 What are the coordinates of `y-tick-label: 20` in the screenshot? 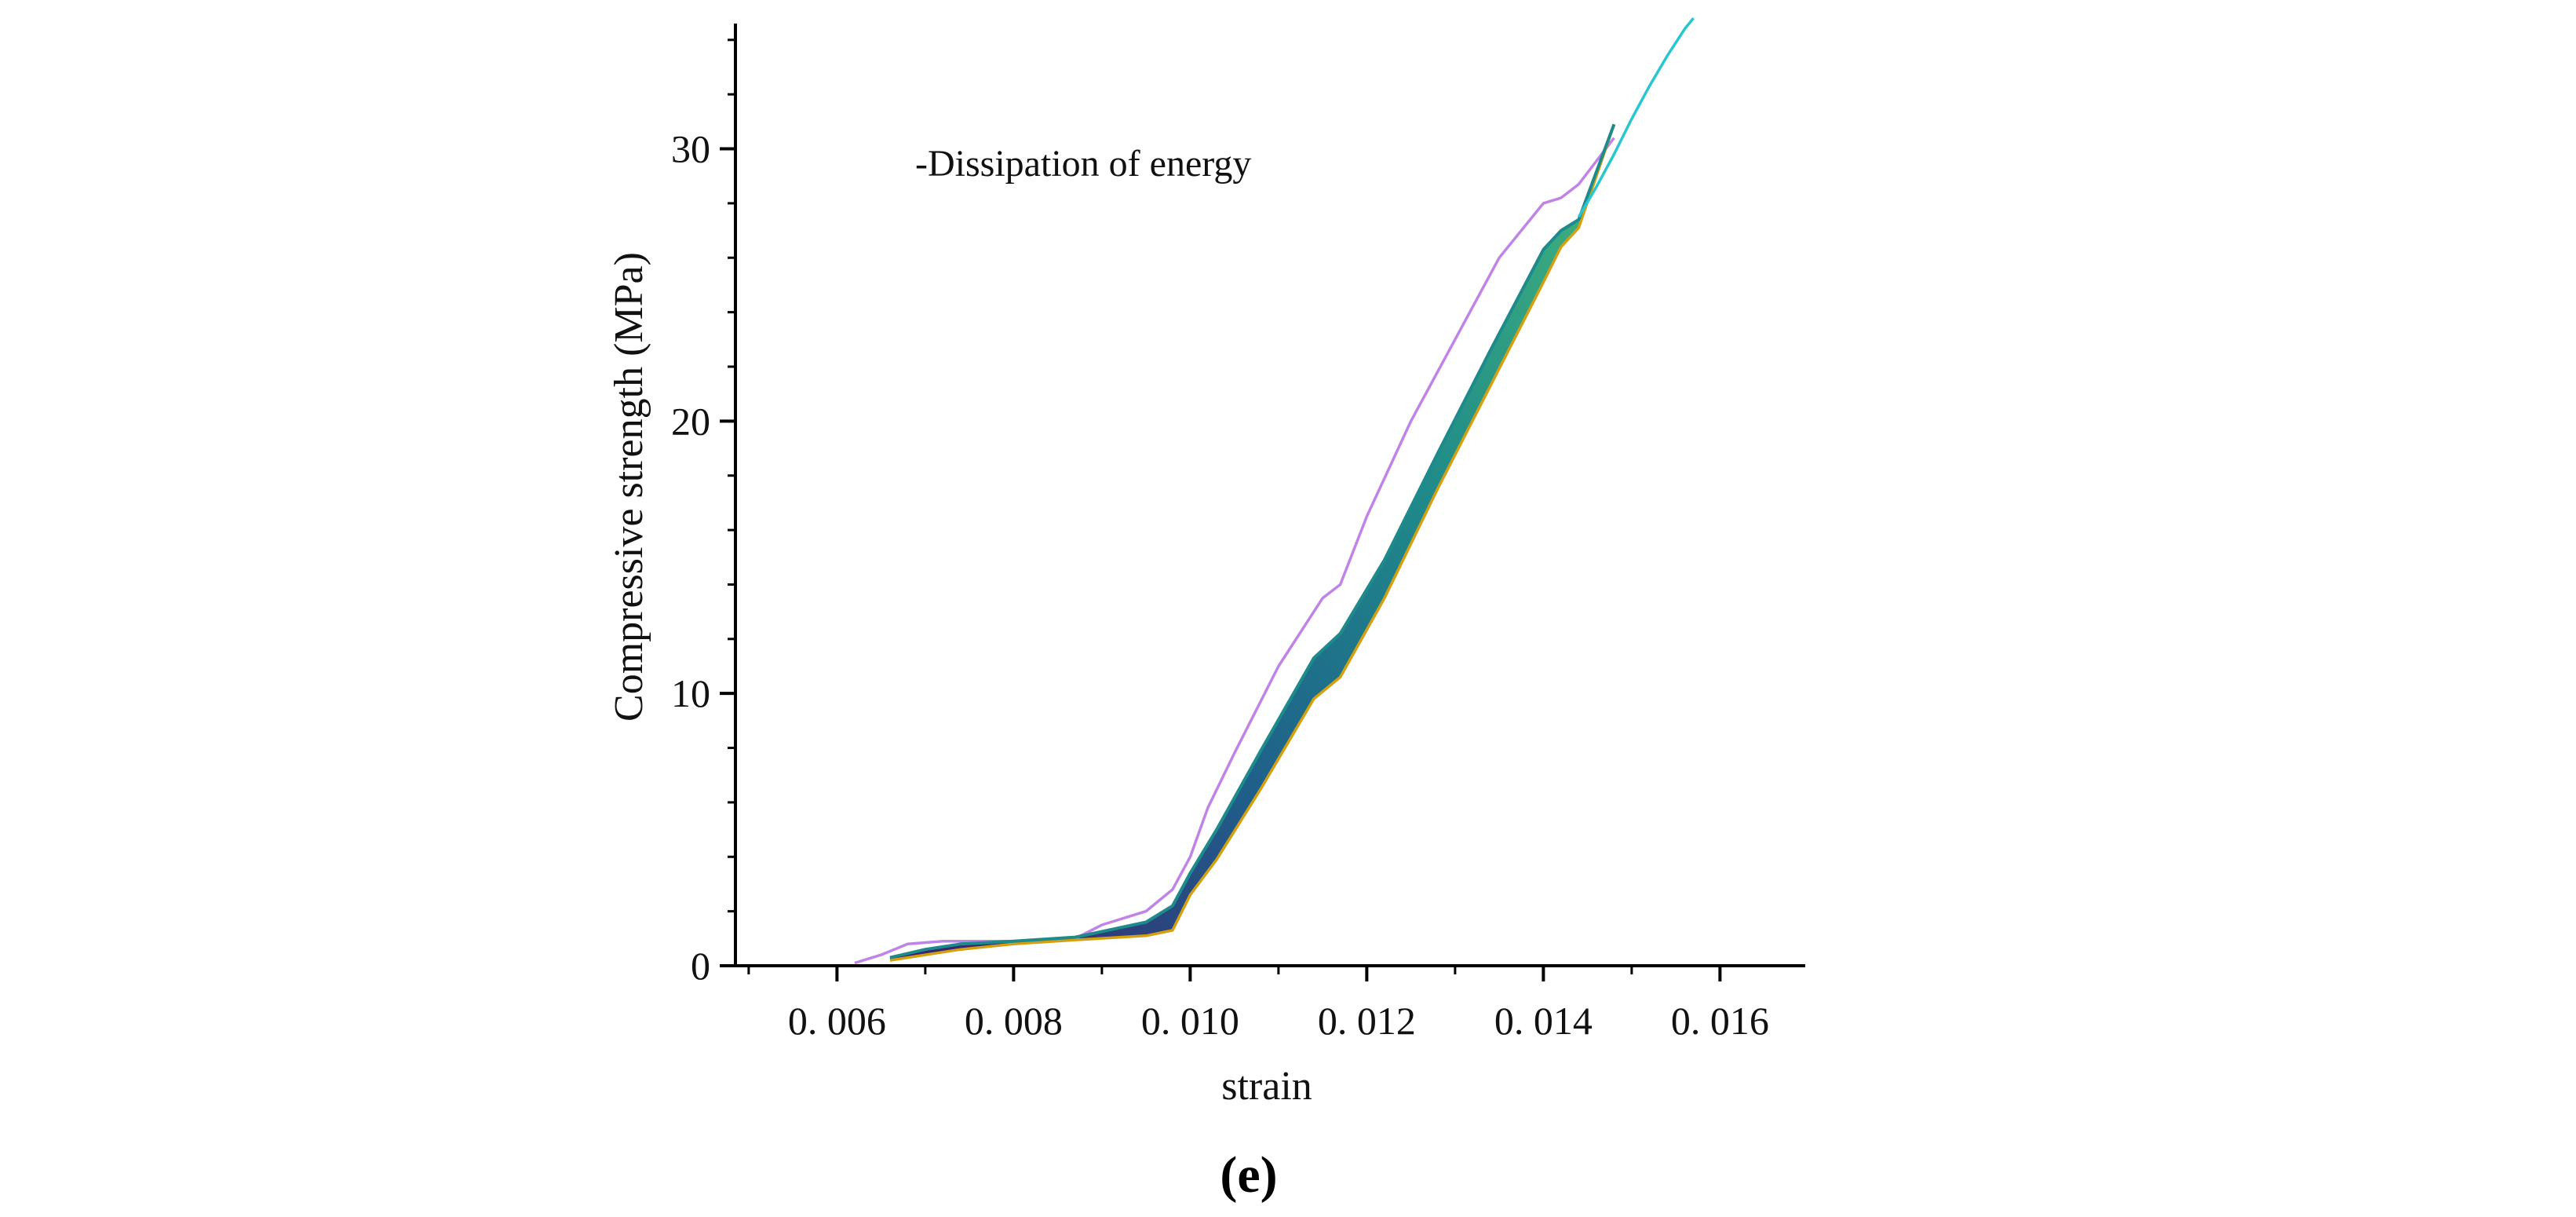 It's located at (690, 421).